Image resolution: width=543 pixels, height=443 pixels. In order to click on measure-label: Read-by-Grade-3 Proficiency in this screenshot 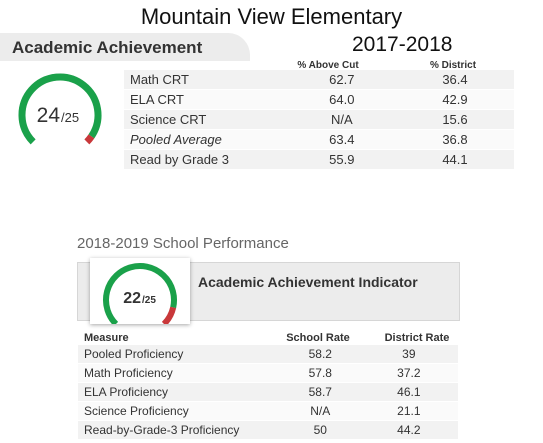, I will do `click(179, 430)`.